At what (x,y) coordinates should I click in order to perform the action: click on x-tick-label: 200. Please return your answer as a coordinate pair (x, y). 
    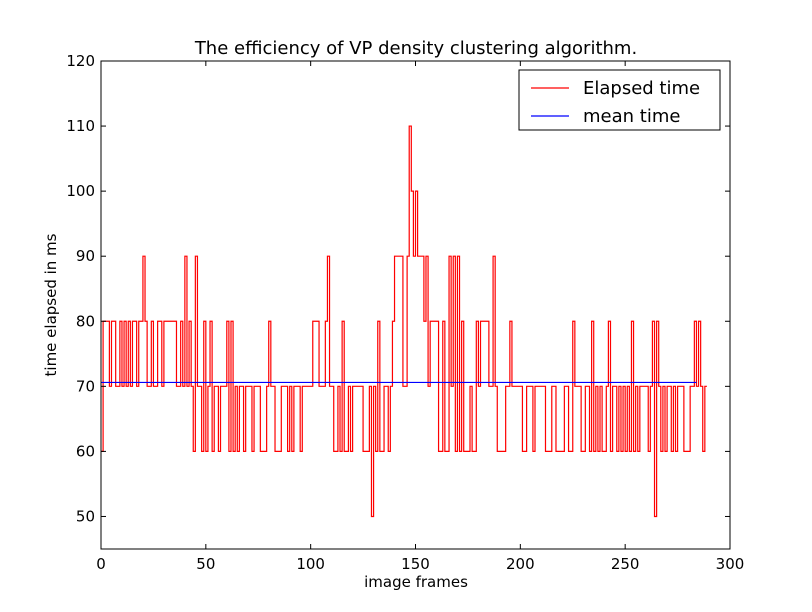
    Looking at the image, I should click on (520, 564).